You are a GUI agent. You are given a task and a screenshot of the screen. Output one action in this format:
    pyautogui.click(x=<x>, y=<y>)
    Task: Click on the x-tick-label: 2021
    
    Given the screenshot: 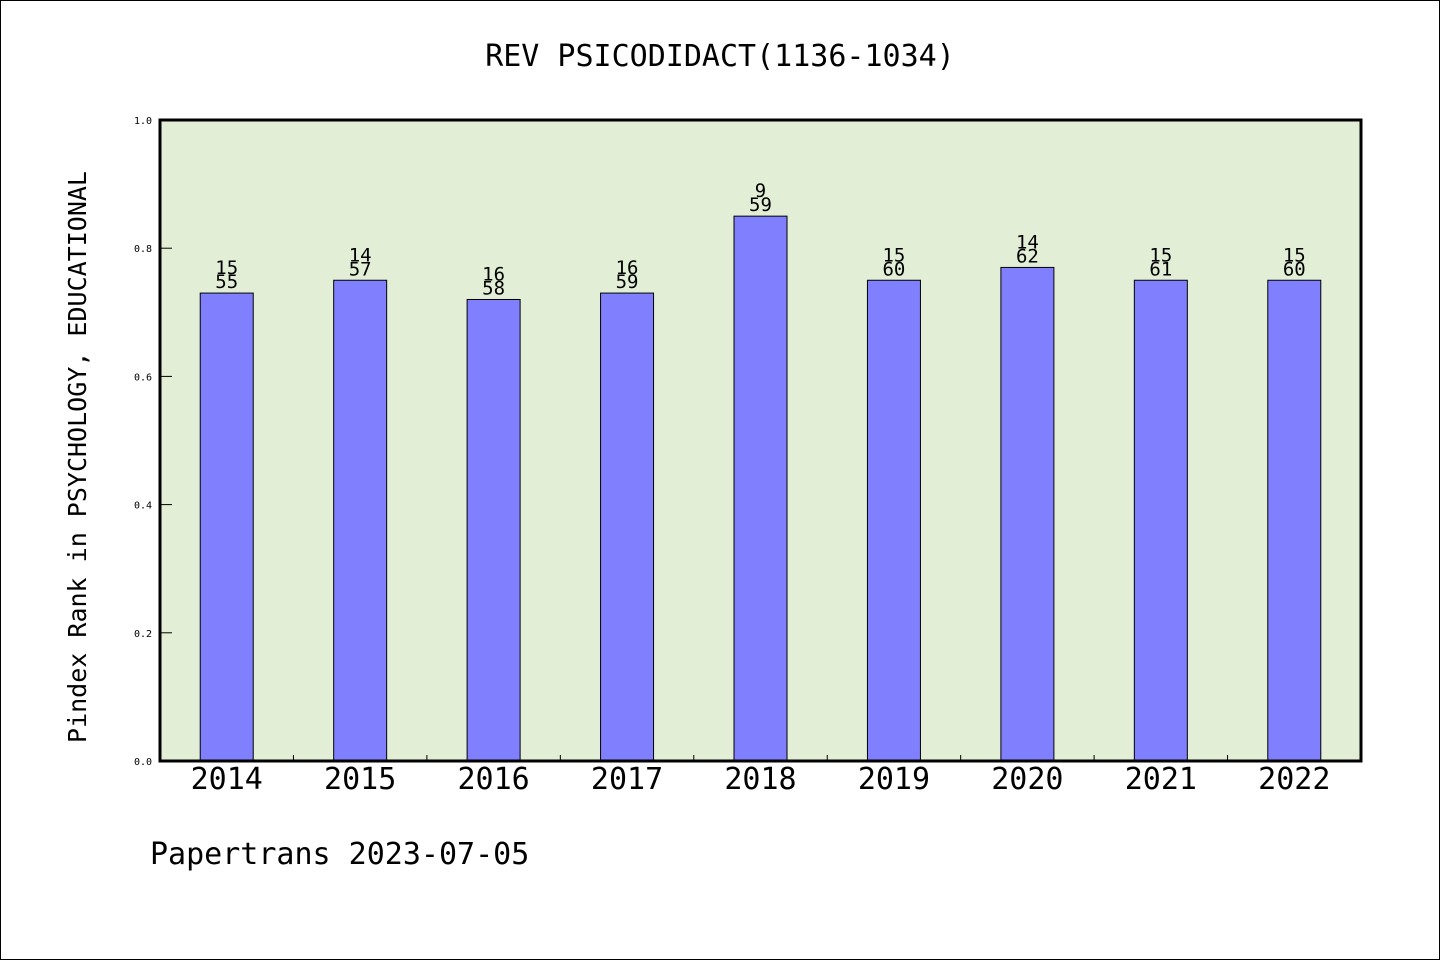 What is the action you would take?
    pyautogui.click(x=1161, y=779)
    